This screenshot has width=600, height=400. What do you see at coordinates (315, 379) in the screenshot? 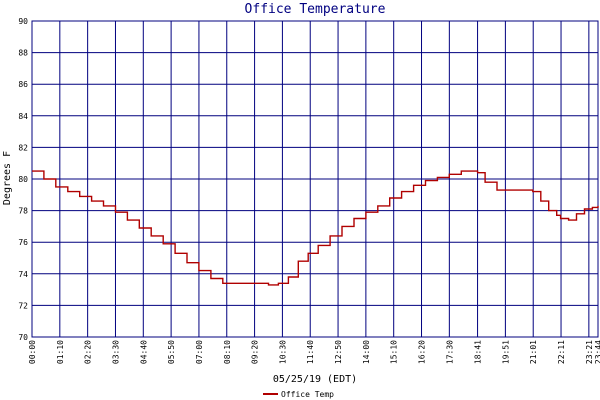
I see `x-axis-label: 05/25/19 (EDT)` at bounding box center [315, 379].